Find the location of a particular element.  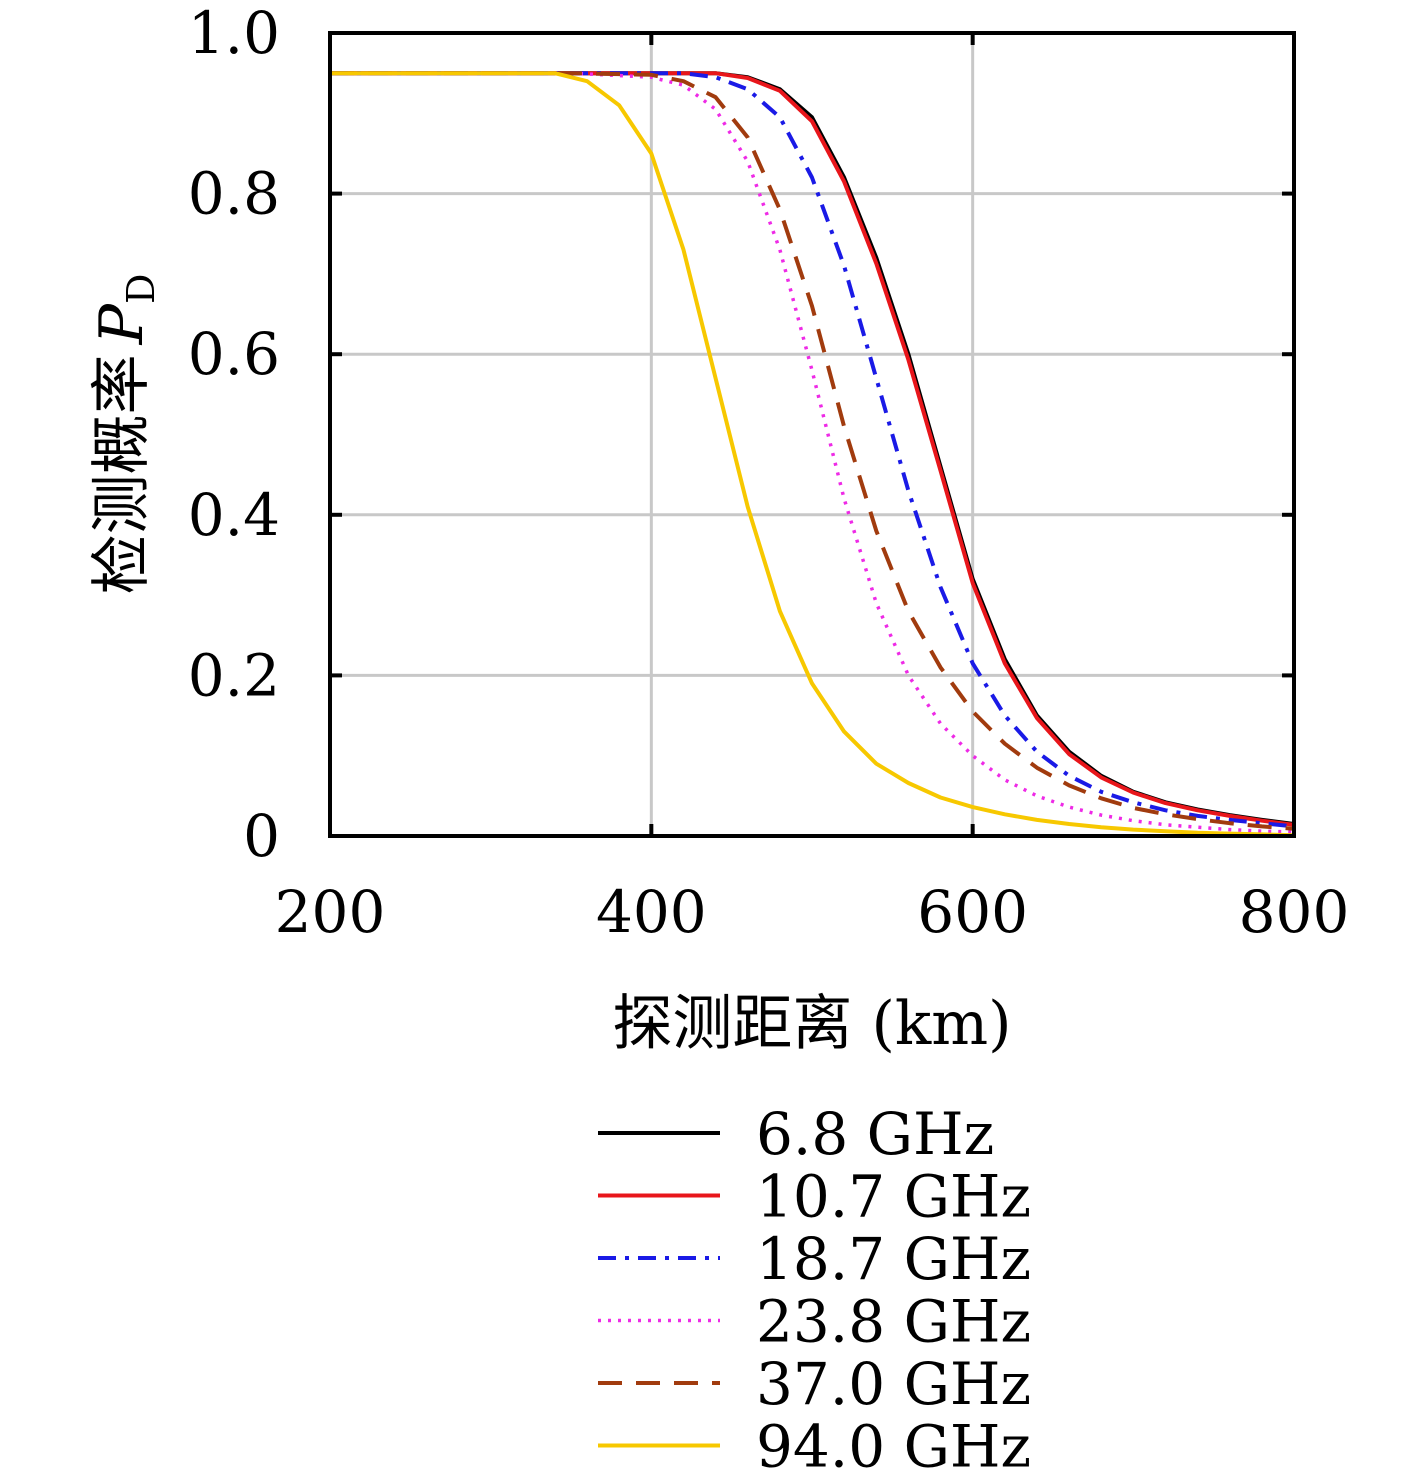

legend-label: 37.0 GHz is located at coordinates (893, 1384).